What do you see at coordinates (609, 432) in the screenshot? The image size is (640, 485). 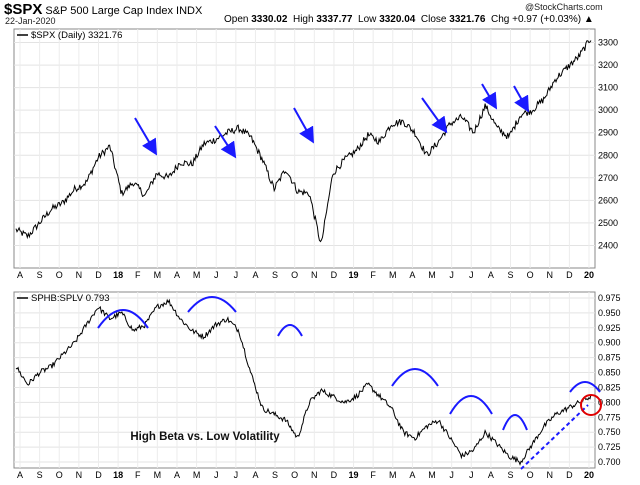 I see `y-tick-label: 0.750` at bounding box center [609, 432].